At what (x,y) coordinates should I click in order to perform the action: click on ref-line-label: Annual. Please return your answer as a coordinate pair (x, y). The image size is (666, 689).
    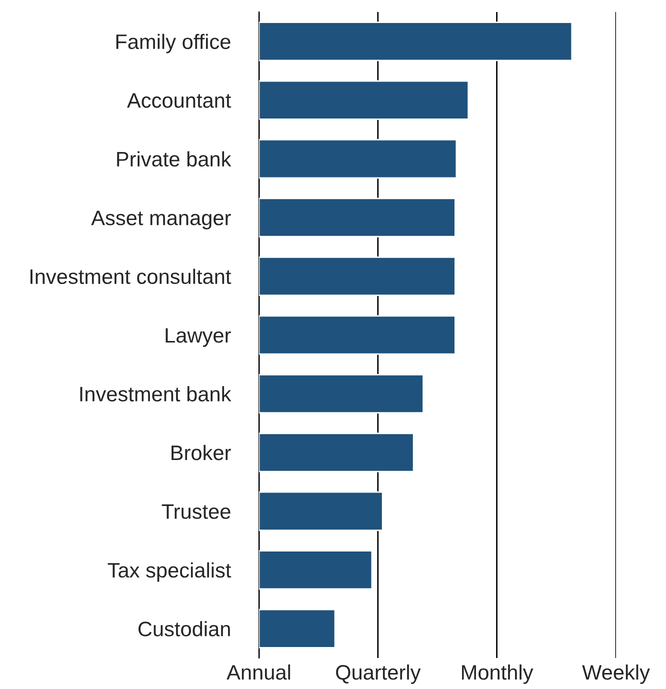
    Looking at the image, I should click on (258, 672).